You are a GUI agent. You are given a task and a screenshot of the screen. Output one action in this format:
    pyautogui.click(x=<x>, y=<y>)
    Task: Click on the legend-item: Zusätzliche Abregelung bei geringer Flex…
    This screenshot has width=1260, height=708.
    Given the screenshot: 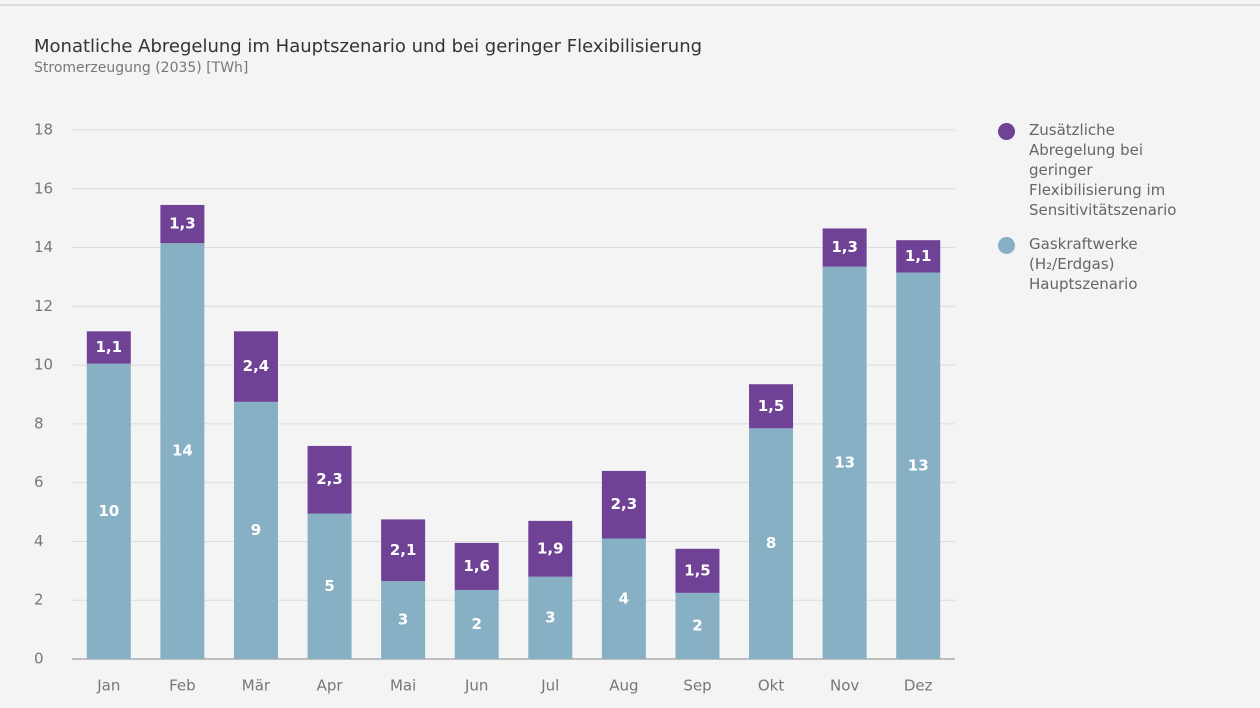 What is the action you would take?
    pyautogui.click(x=1103, y=170)
    